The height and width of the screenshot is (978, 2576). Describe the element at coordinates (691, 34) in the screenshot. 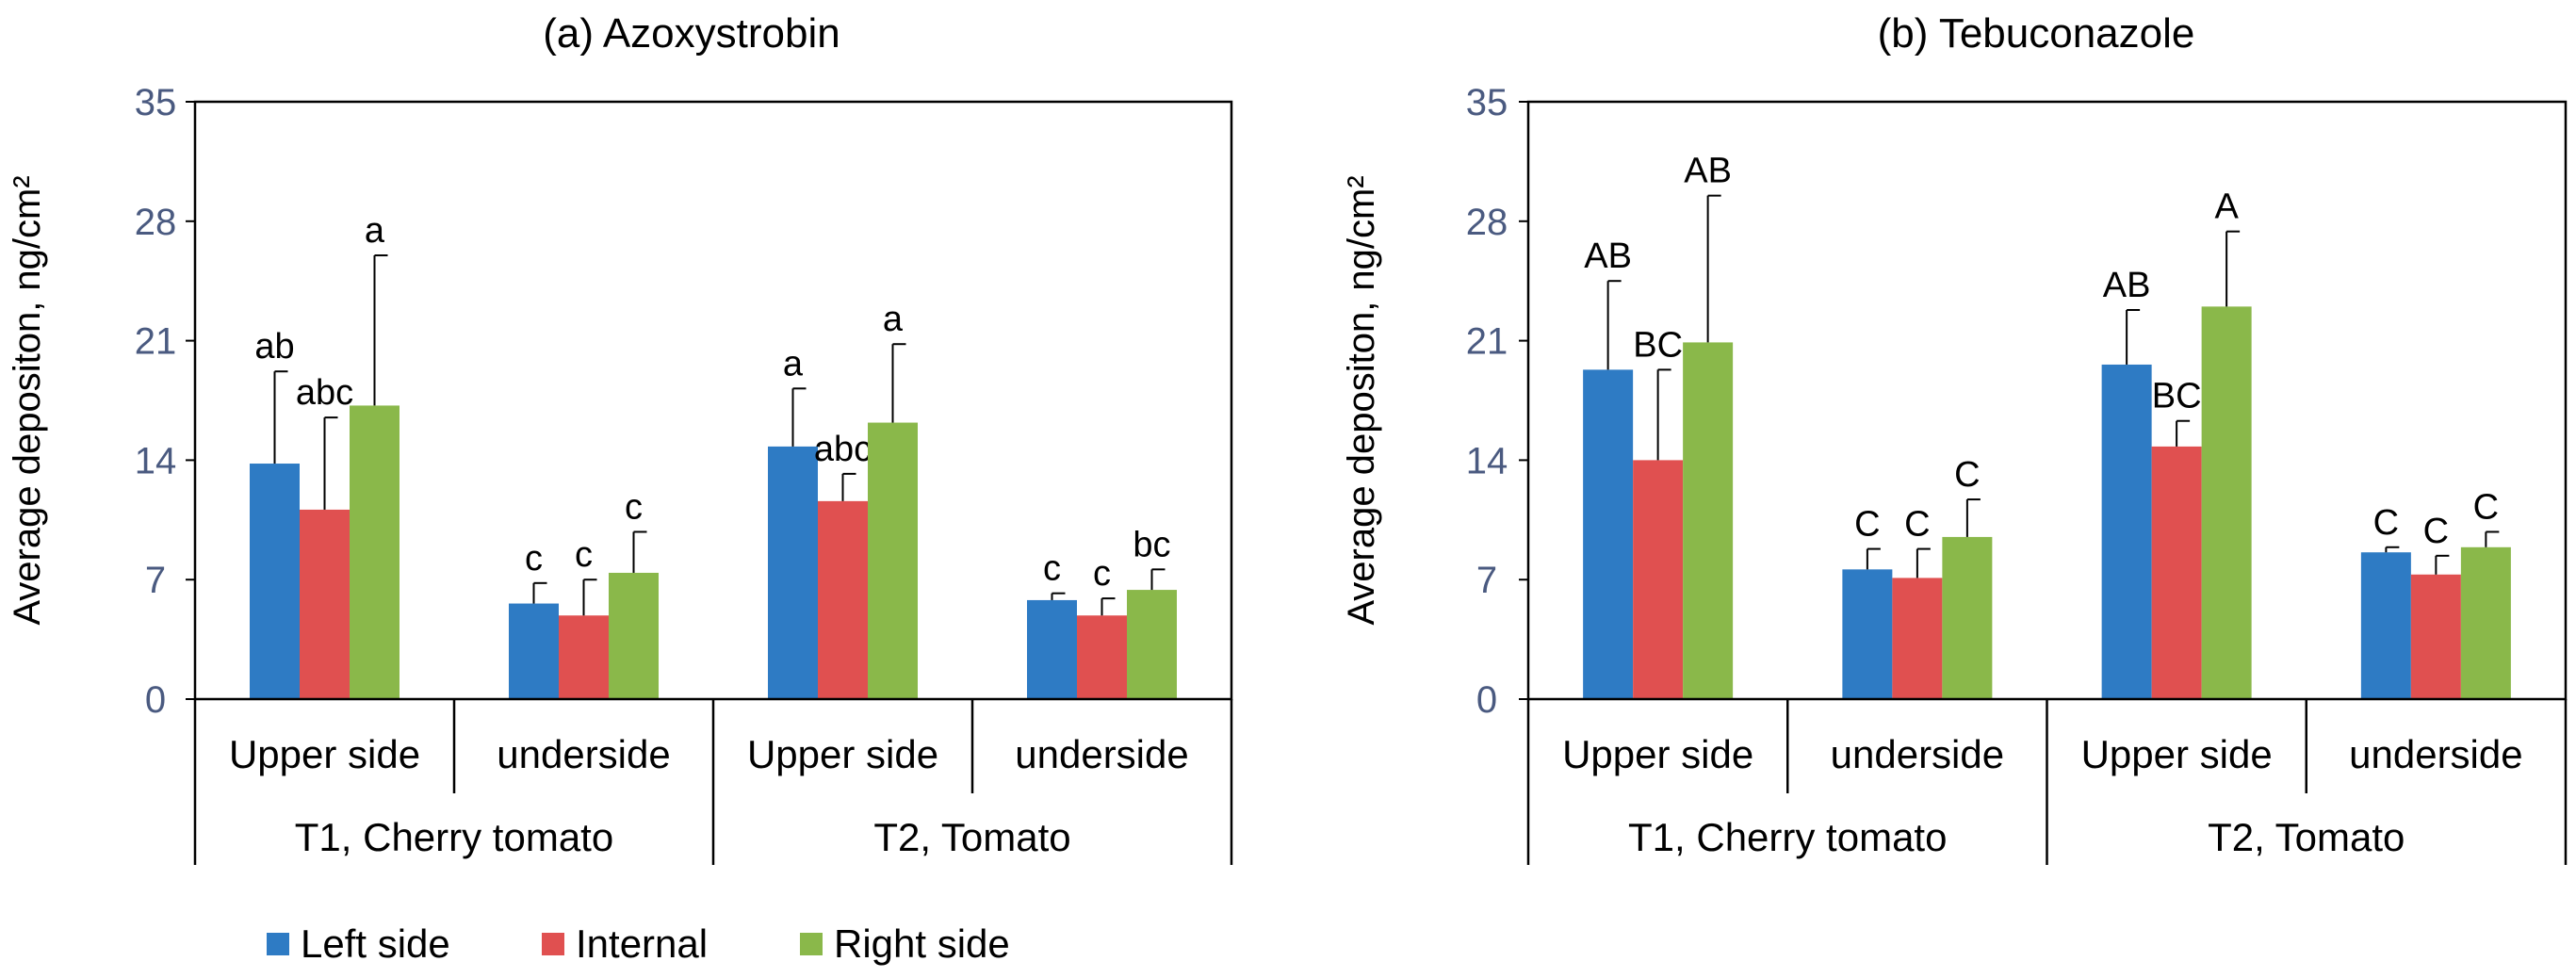

I see `chart-title: (a) Azoxystrobin` at that location.